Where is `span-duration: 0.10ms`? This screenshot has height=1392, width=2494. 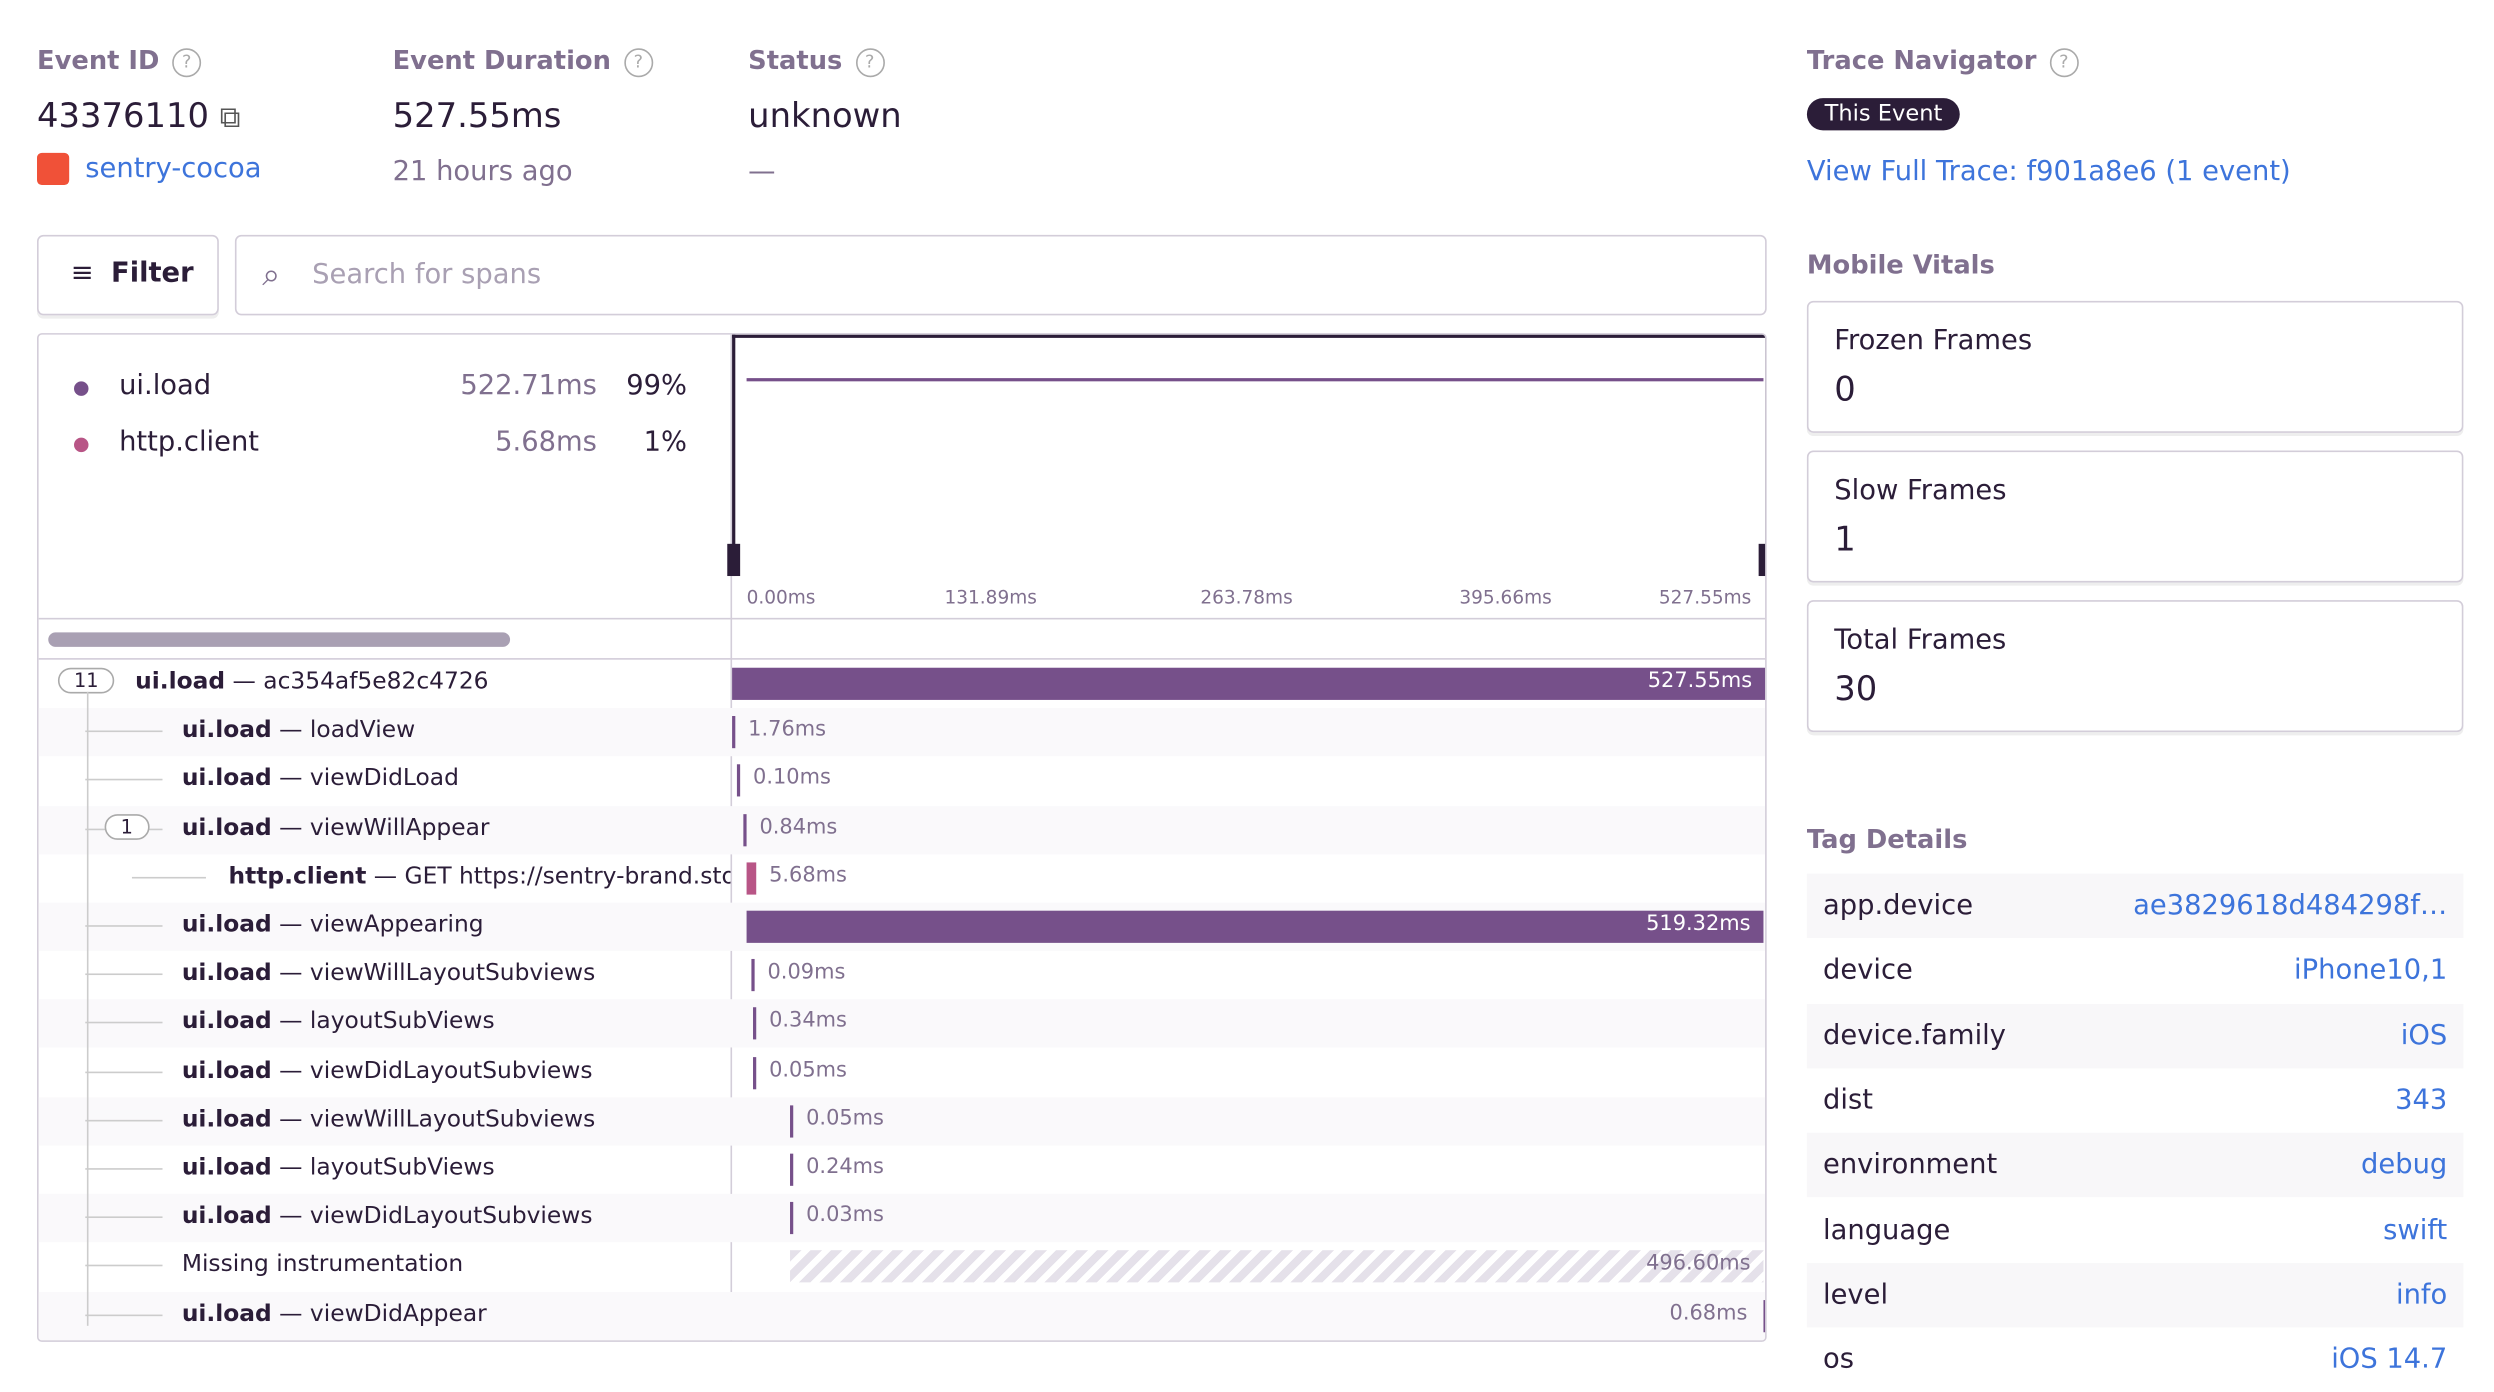 span-duration: 0.10ms is located at coordinates (792, 778).